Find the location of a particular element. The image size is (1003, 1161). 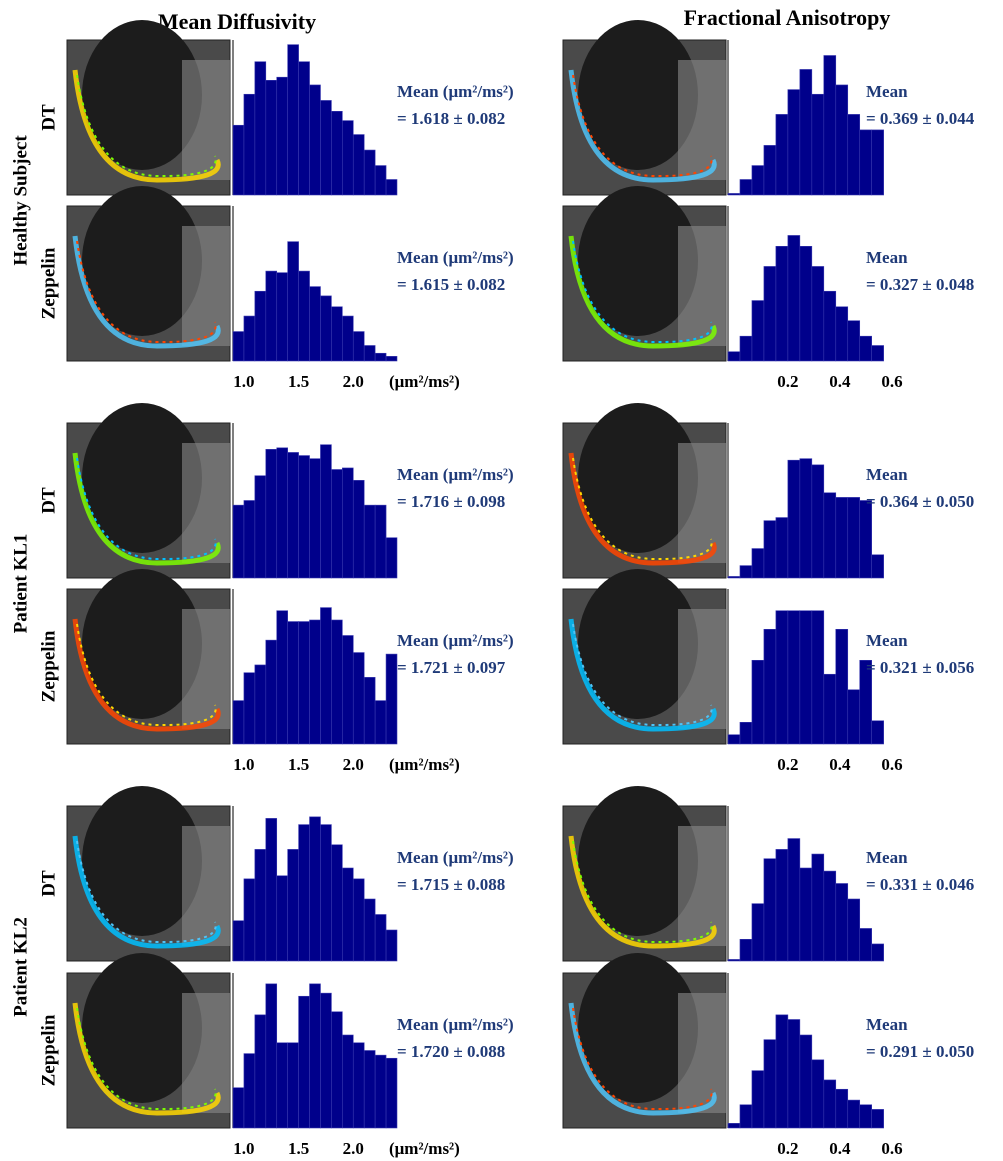

annotation: = 0.331 ± 0.046 is located at coordinates (920, 884).